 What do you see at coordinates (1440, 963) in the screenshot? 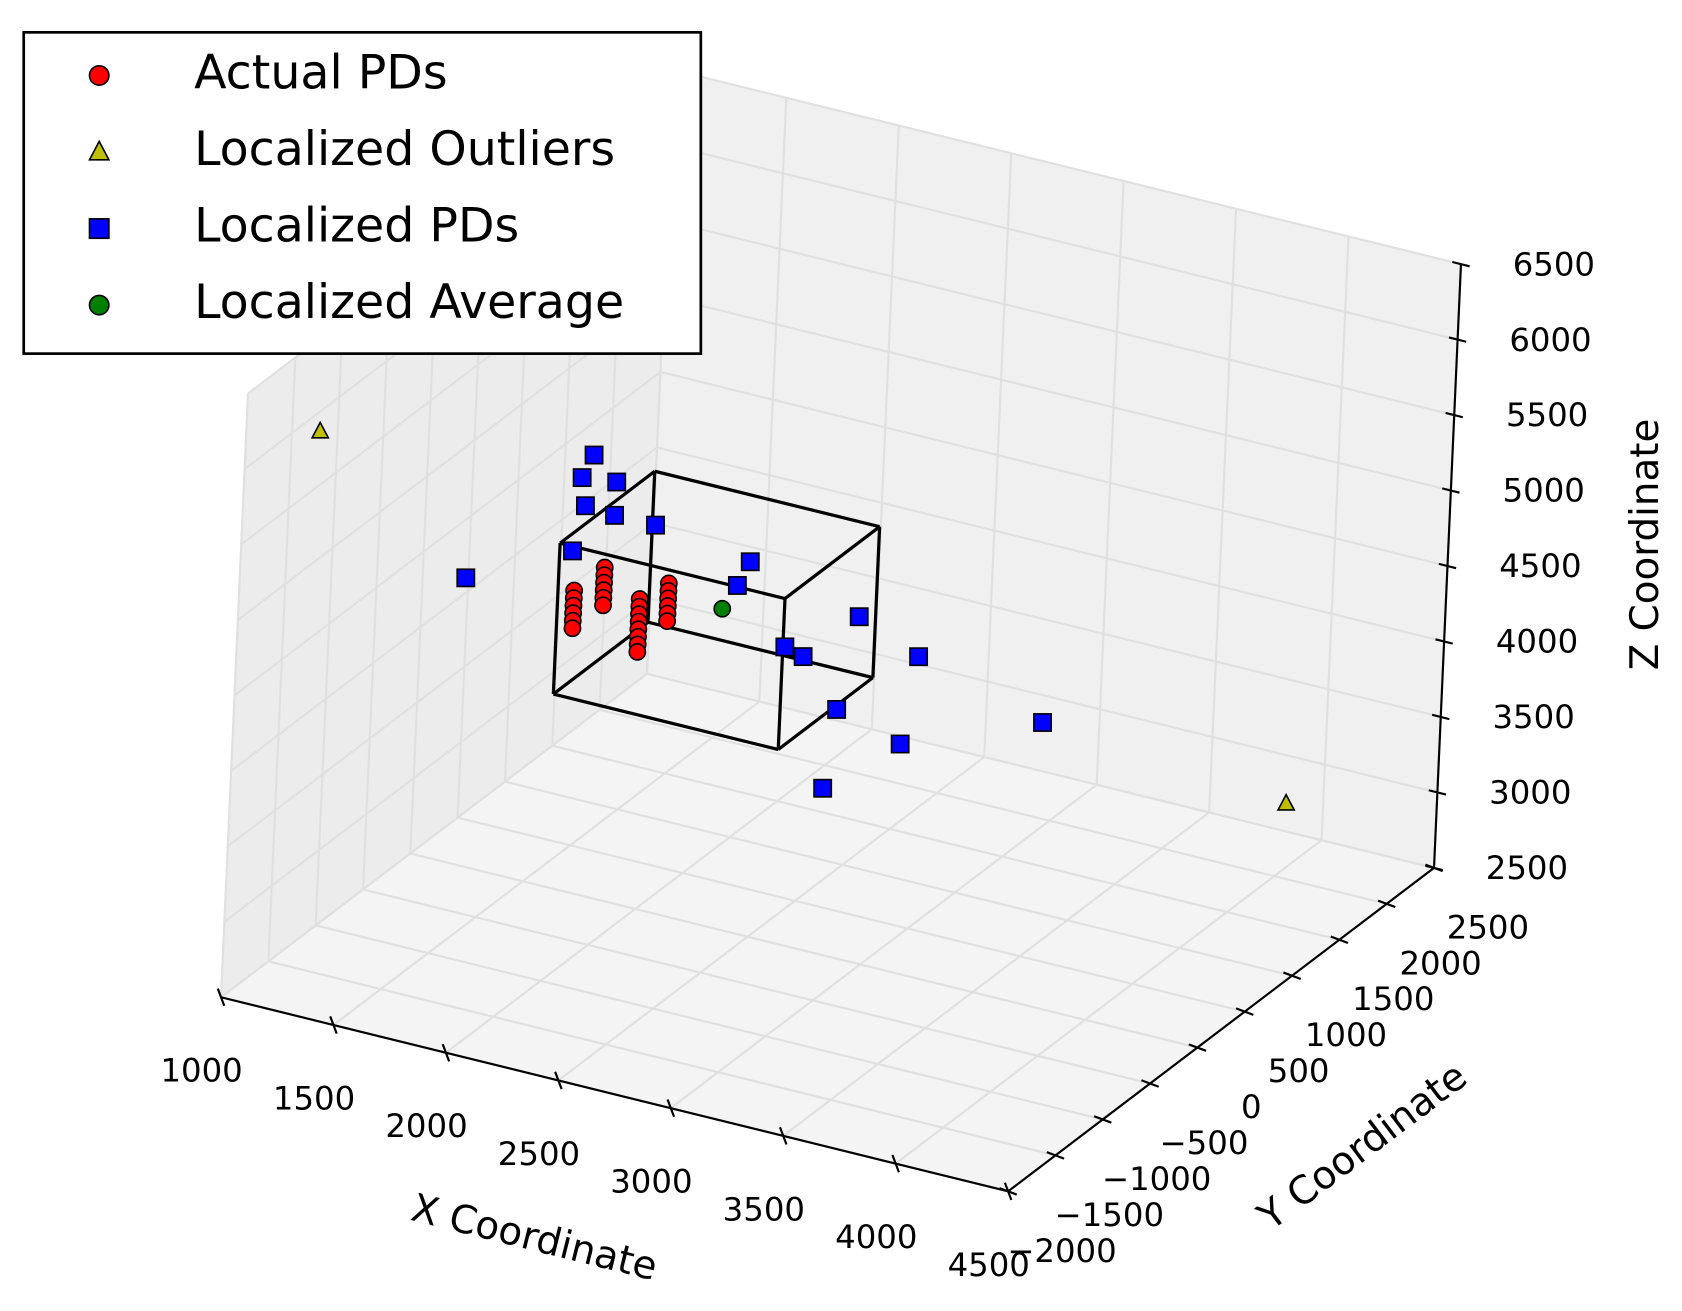
I see `y-tick-label: 2000` at bounding box center [1440, 963].